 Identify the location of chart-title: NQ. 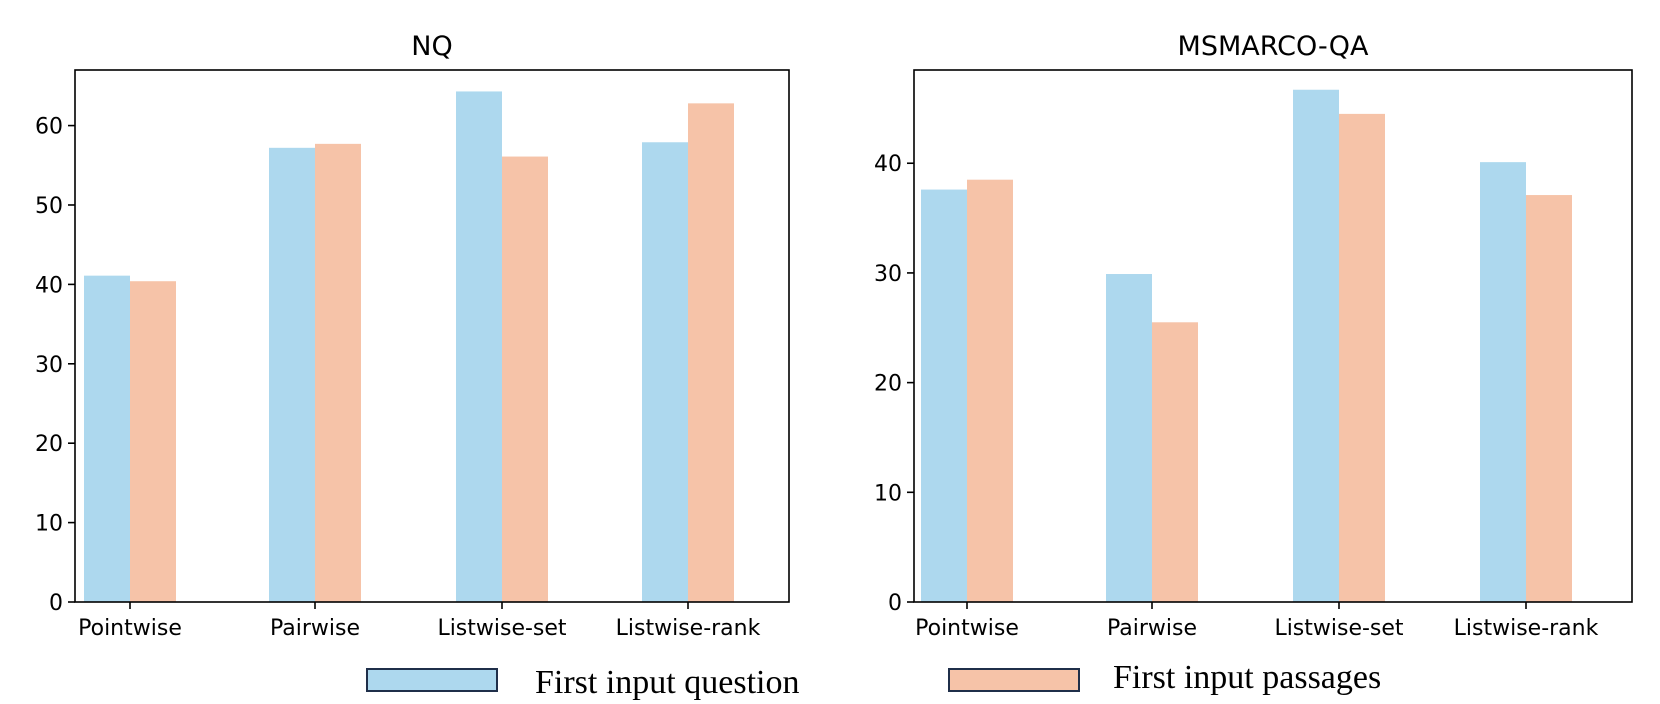
(431, 46).